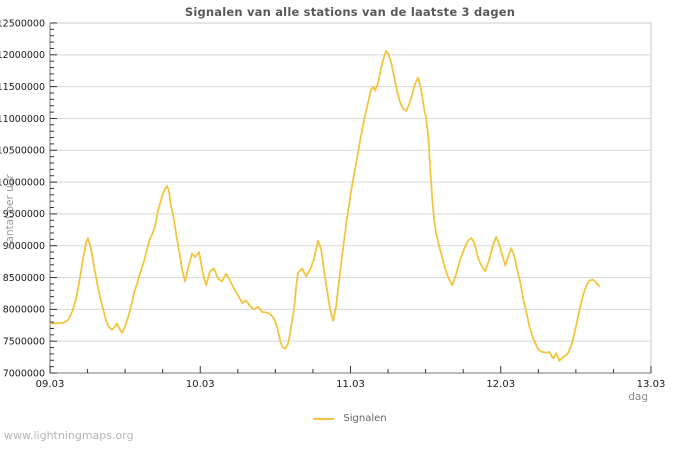 The image size is (700, 450). What do you see at coordinates (22, 23) in the screenshot?
I see `svg-text: 12500000` at bounding box center [22, 23].